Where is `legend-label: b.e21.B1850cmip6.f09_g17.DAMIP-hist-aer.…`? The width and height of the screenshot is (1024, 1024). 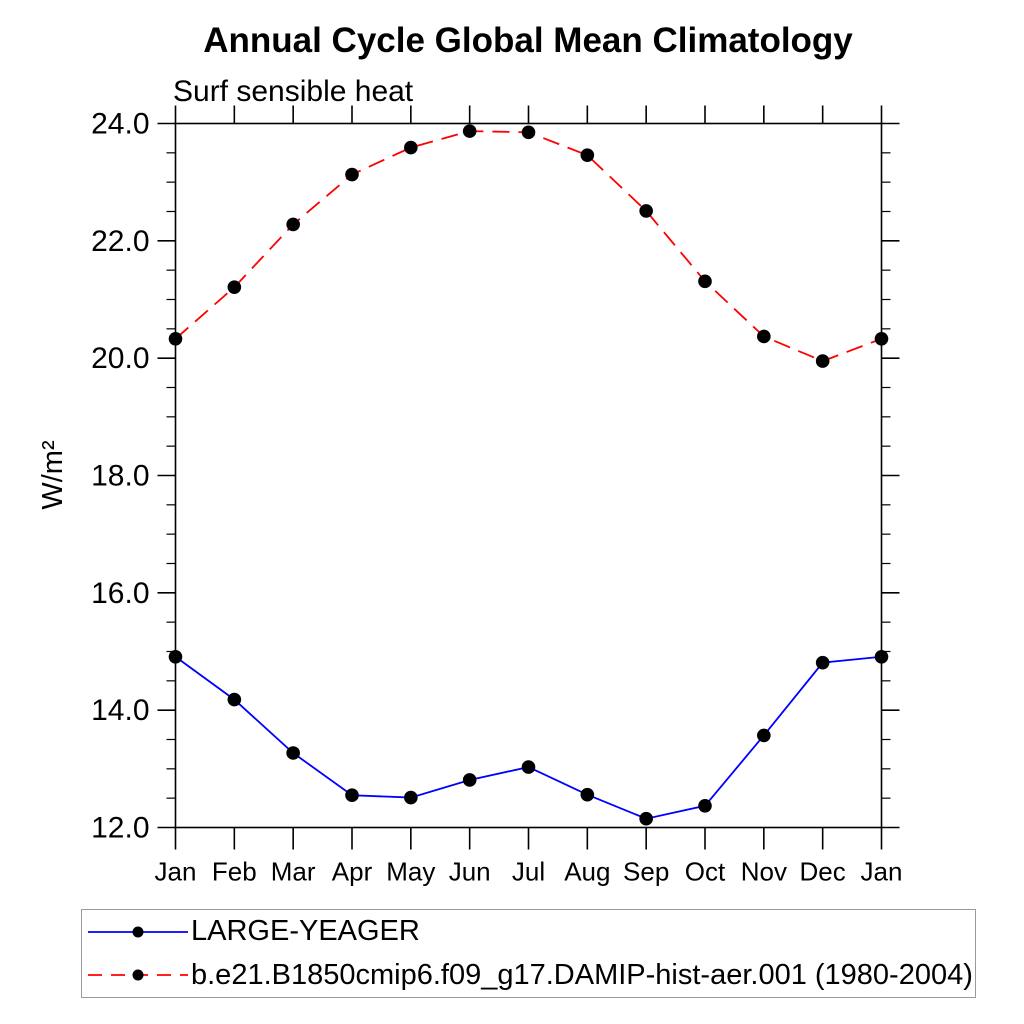 legend-label: b.e21.B1850cmip6.f09_g17.DAMIP-hist-aer.… is located at coordinates (582, 974).